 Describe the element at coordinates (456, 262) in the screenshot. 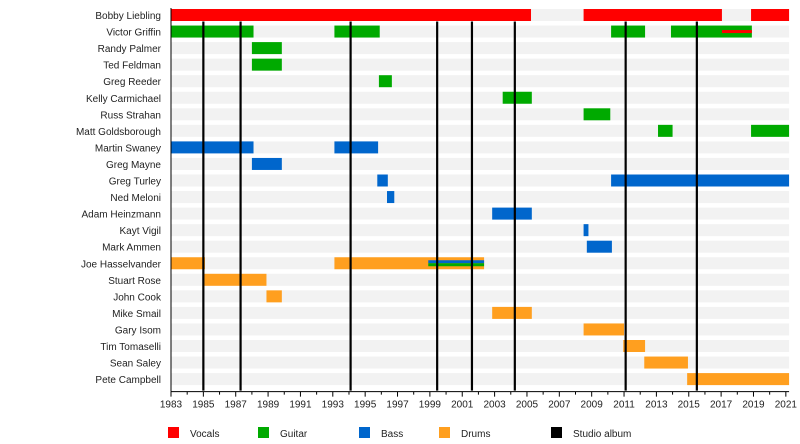

I see `overlay-bass` at that location.